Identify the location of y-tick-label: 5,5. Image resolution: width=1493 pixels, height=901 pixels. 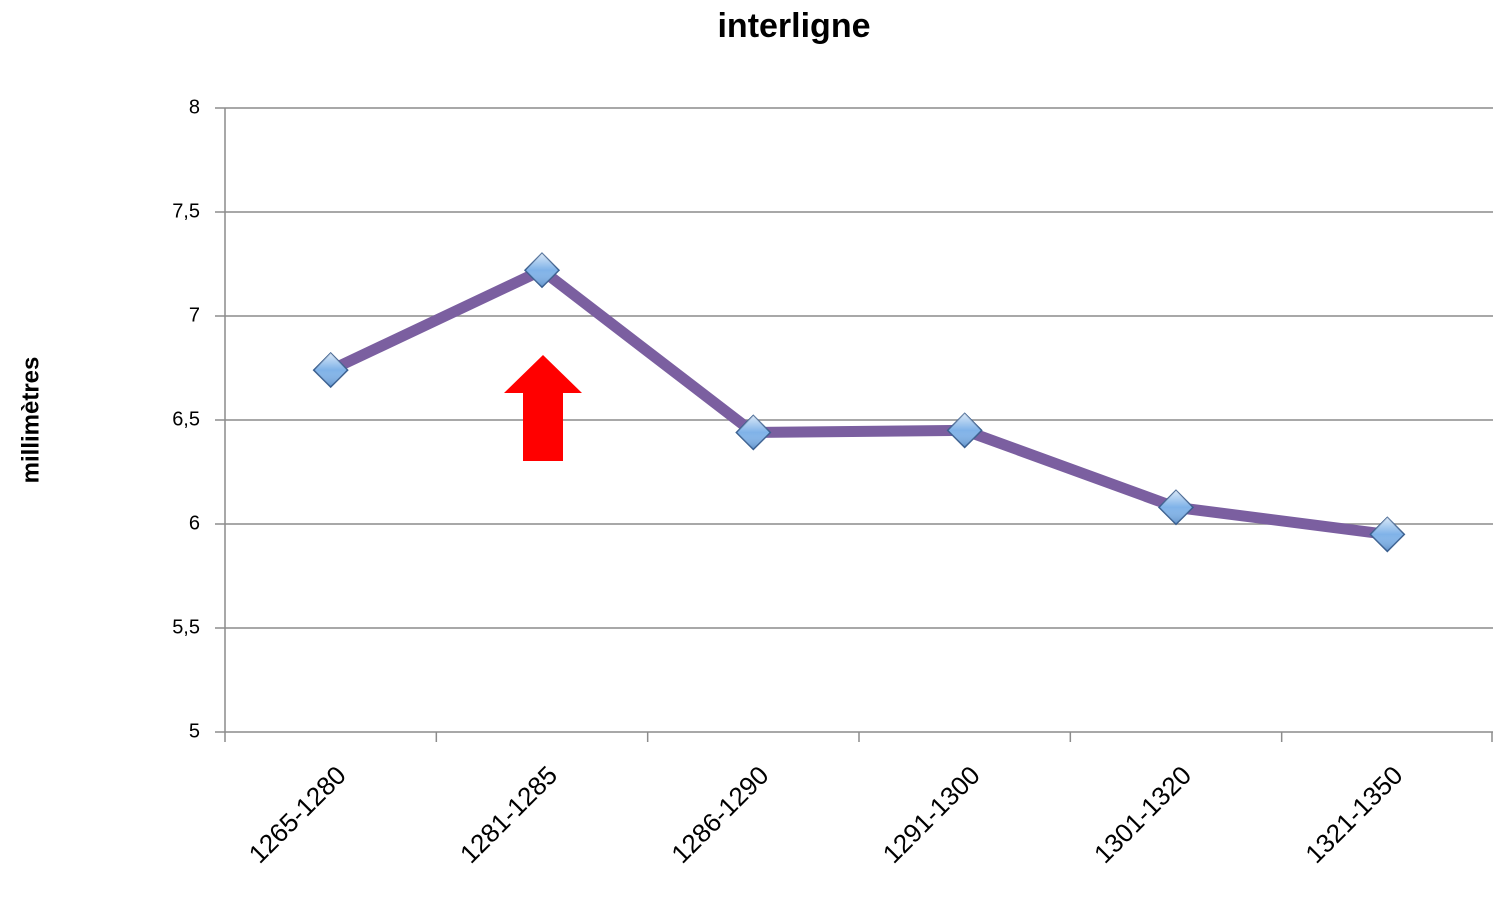
(186, 627).